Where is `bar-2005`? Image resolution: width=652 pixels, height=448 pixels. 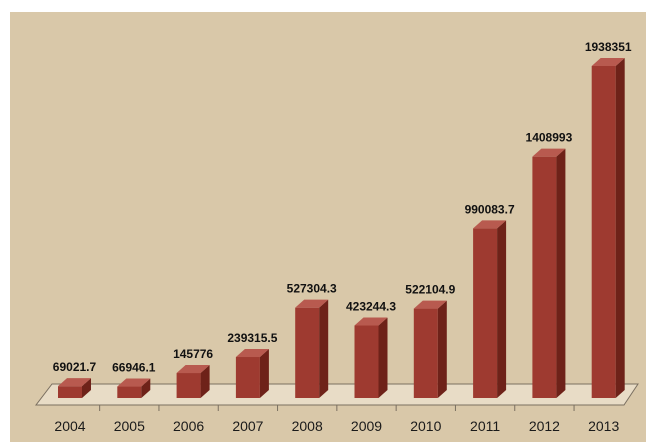 bar-2005 is located at coordinates (134, 388).